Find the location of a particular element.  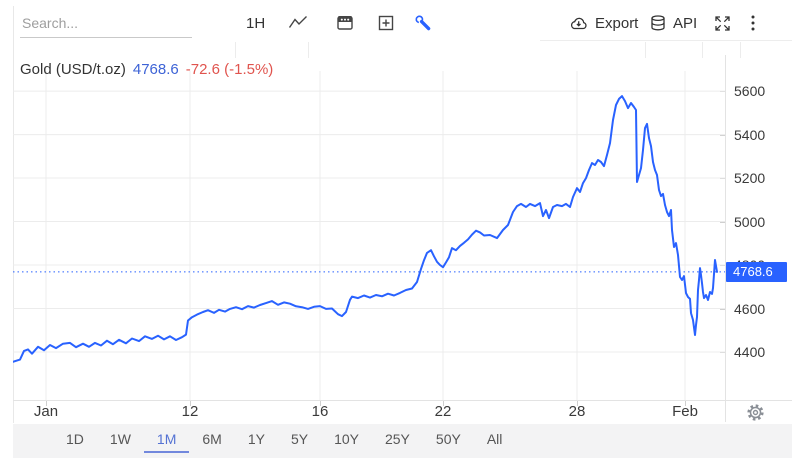

y-axis-label: 5000 is located at coordinates (750, 221).